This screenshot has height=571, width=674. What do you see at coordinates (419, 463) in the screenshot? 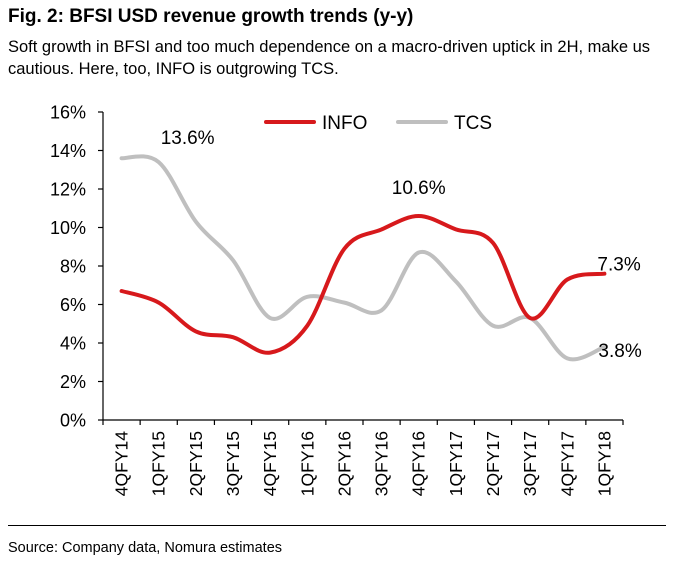
I see `x-tick-label: 4QFY16` at bounding box center [419, 463].